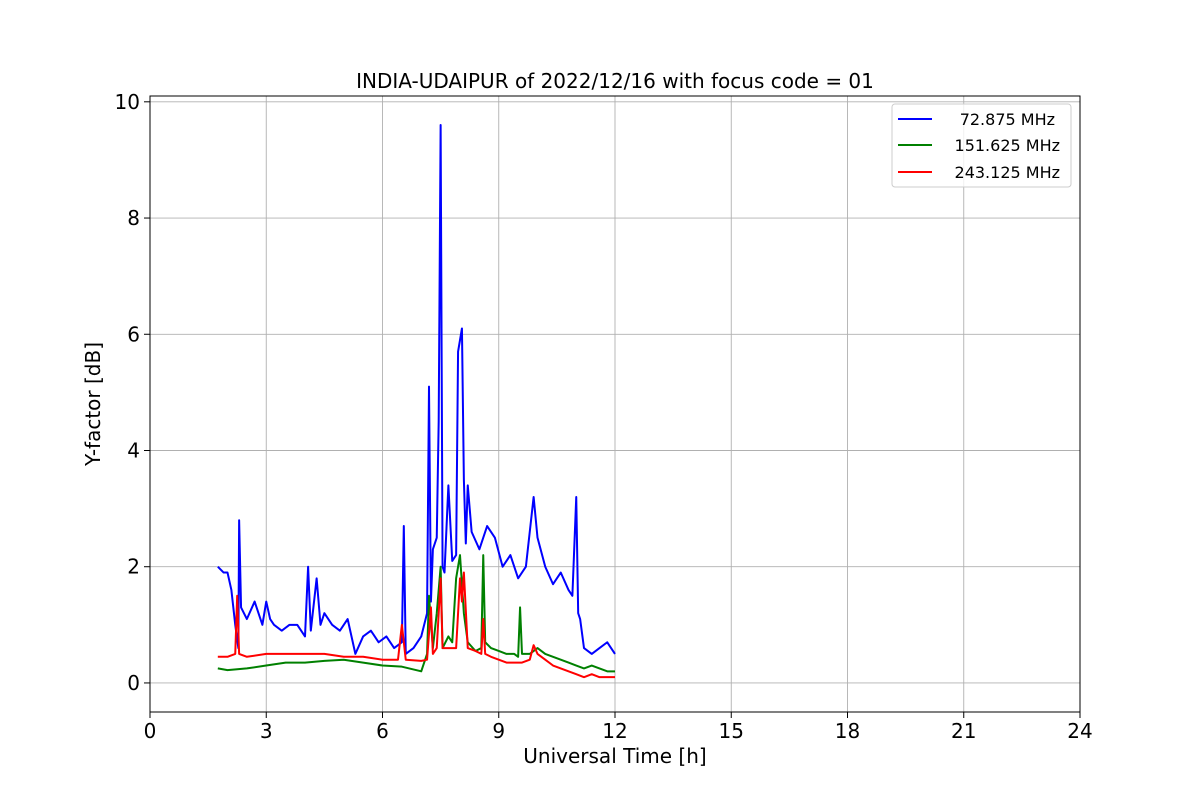  I want to click on y-axis: 0 2 4 6 8 10, so click(132, 392).